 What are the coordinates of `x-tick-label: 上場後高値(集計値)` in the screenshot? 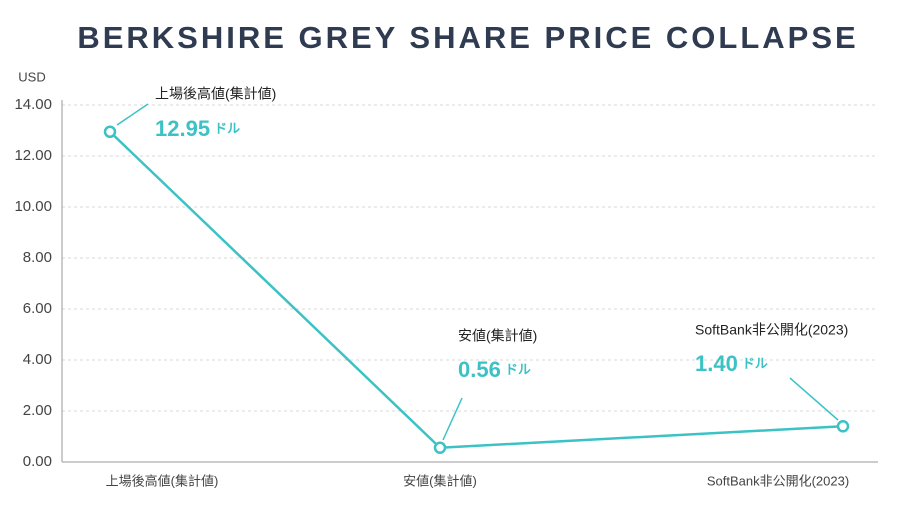 It's located at (162, 480).